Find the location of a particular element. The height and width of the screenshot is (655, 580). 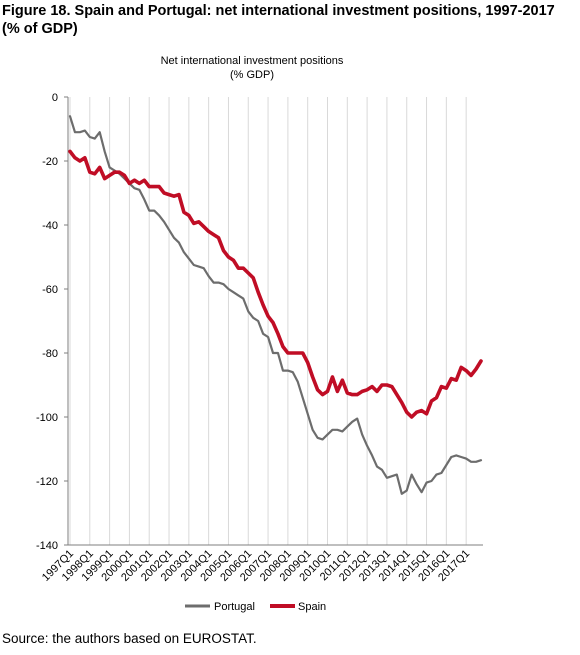

y-axis-ticks: 0 -20 -40 -60 -80 -100 -120 -140 is located at coordinates (52, 322).